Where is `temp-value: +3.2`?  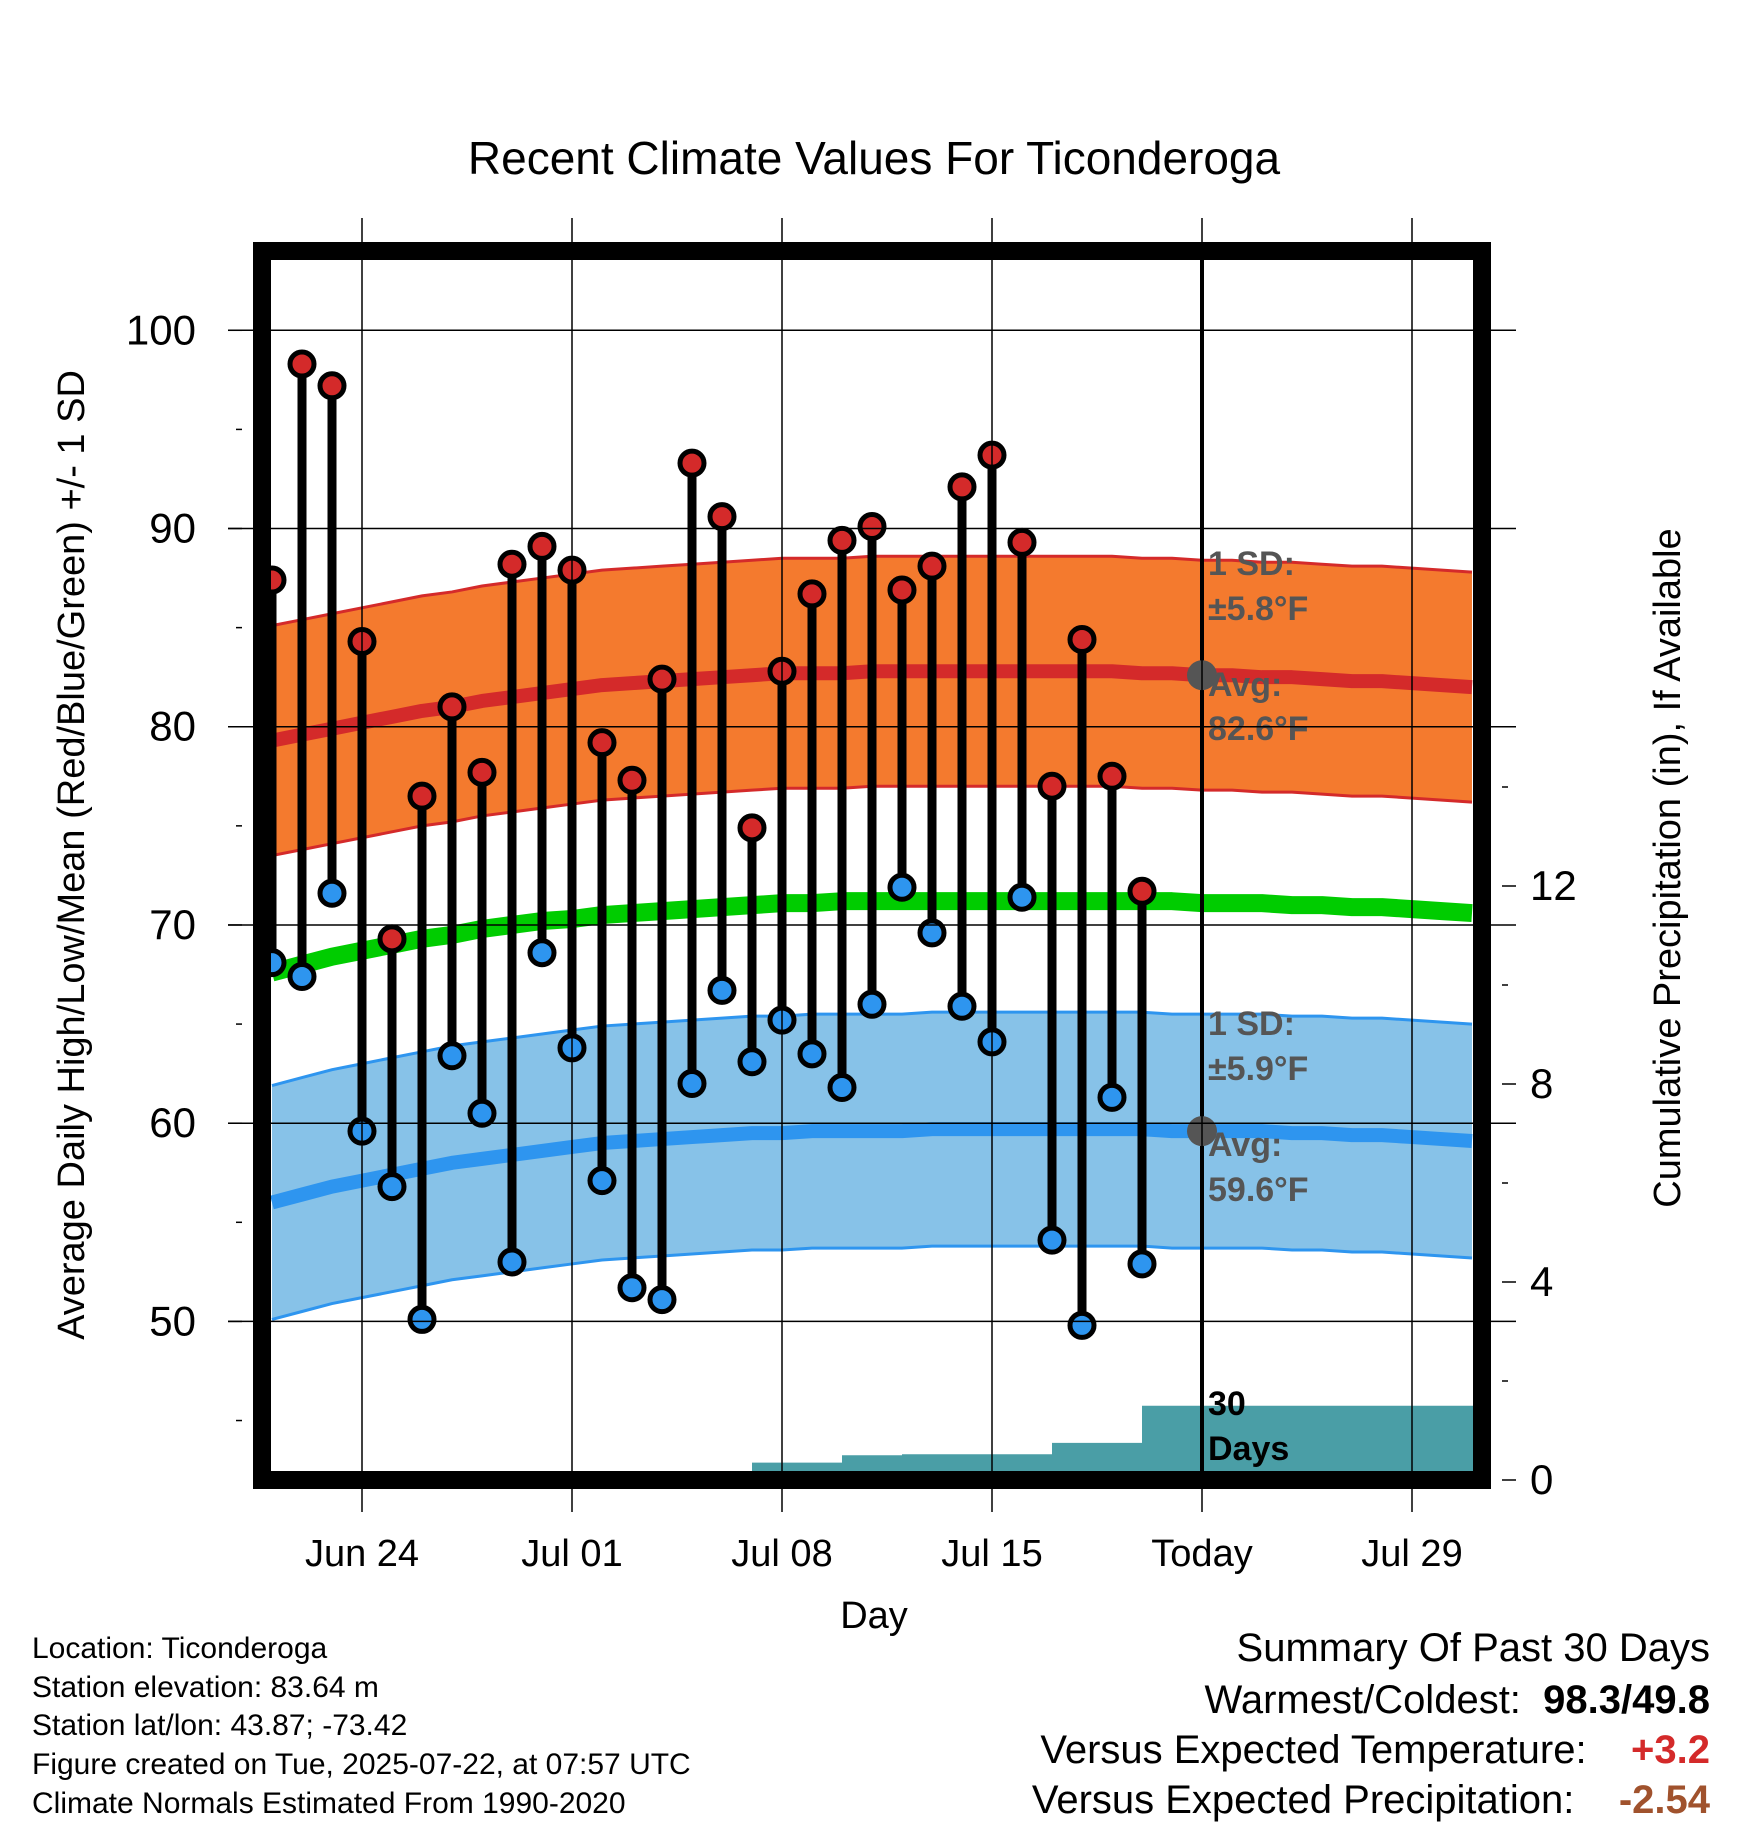 temp-value: +3.2 is located at coordinates (1670, 1750).